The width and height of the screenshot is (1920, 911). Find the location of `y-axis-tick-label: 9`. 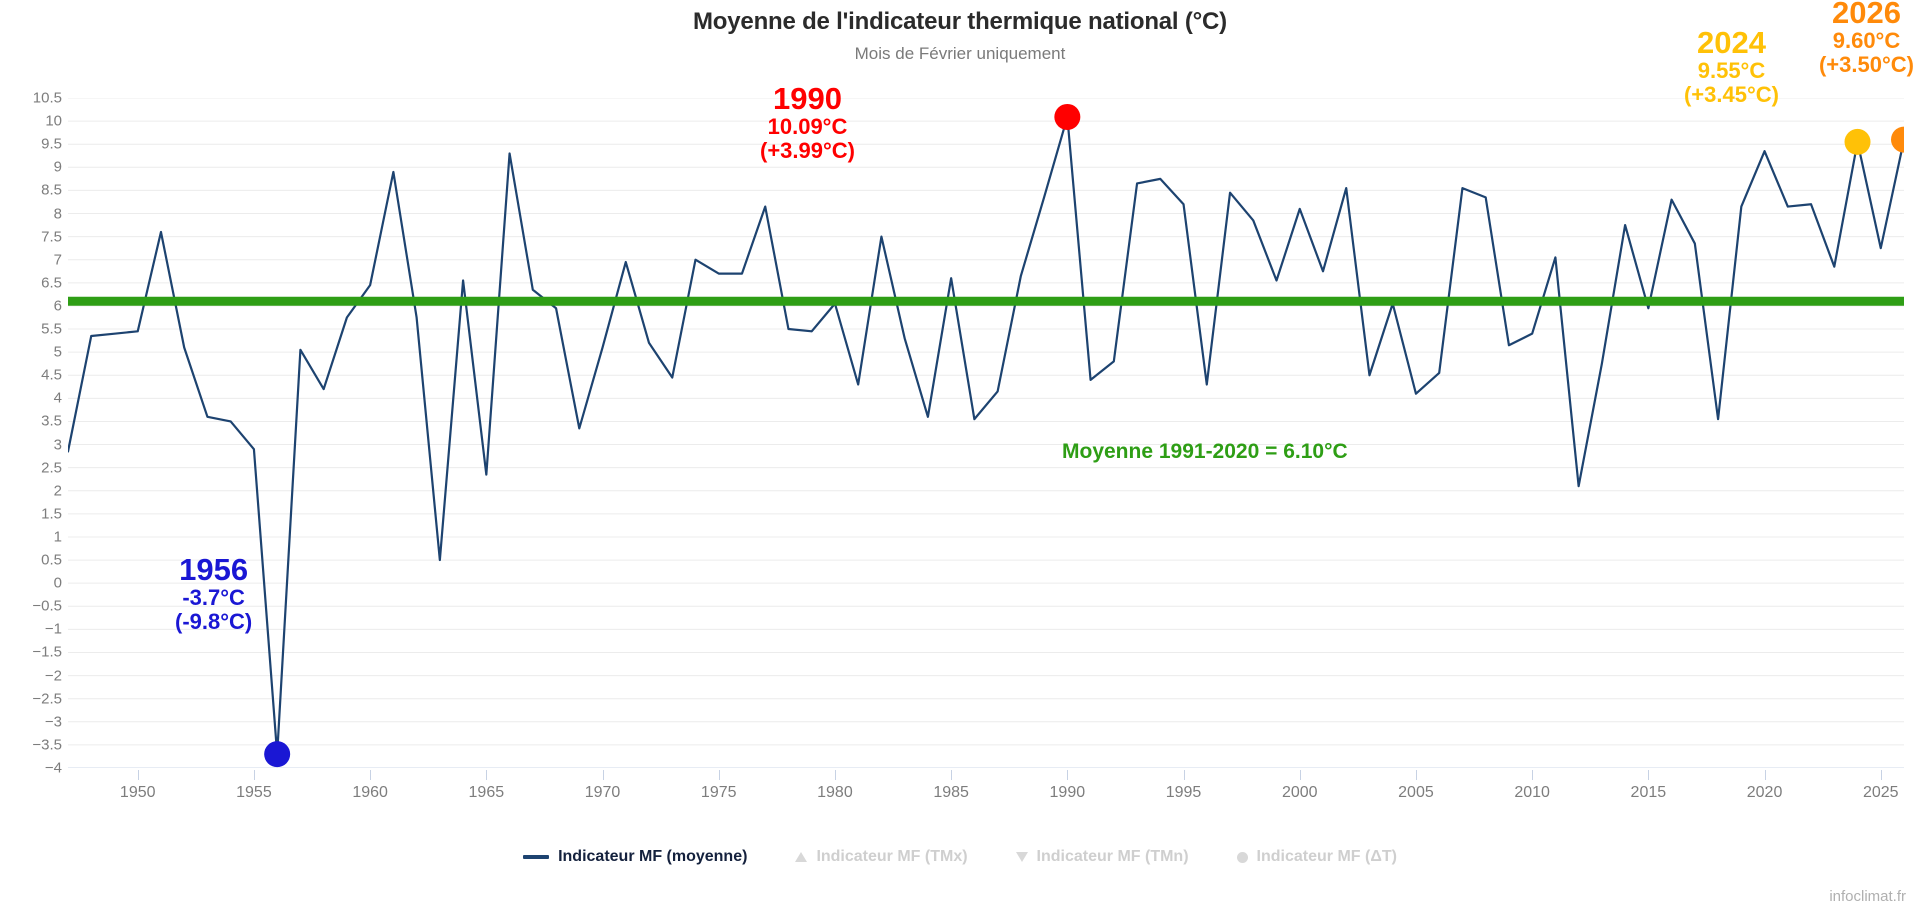

y-axis-tick-label: 9 is located at coordinates (57, 167).